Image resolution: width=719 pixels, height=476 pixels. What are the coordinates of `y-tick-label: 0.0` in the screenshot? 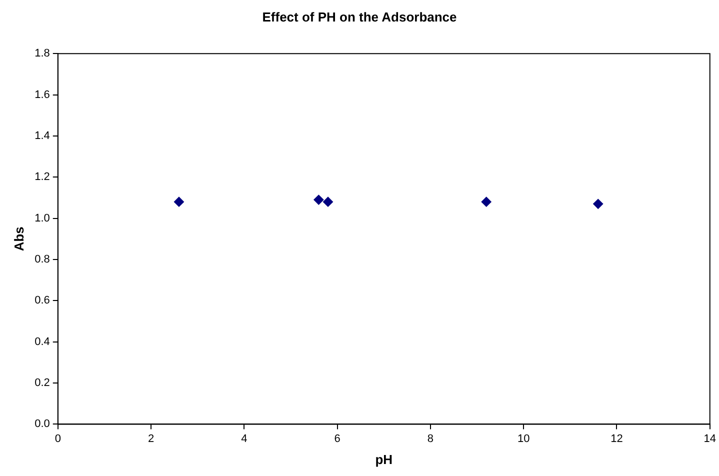 It's located at (42, 424).